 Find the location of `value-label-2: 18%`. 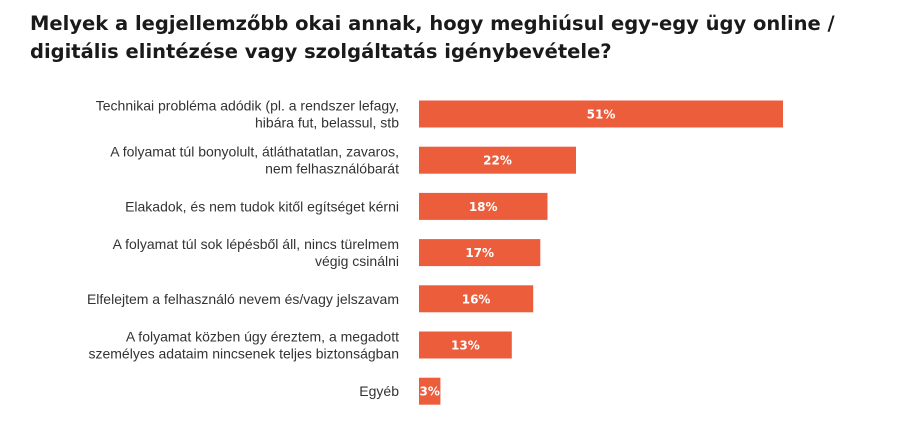

value-label-2: 18% is located at coordinates (483, 207).